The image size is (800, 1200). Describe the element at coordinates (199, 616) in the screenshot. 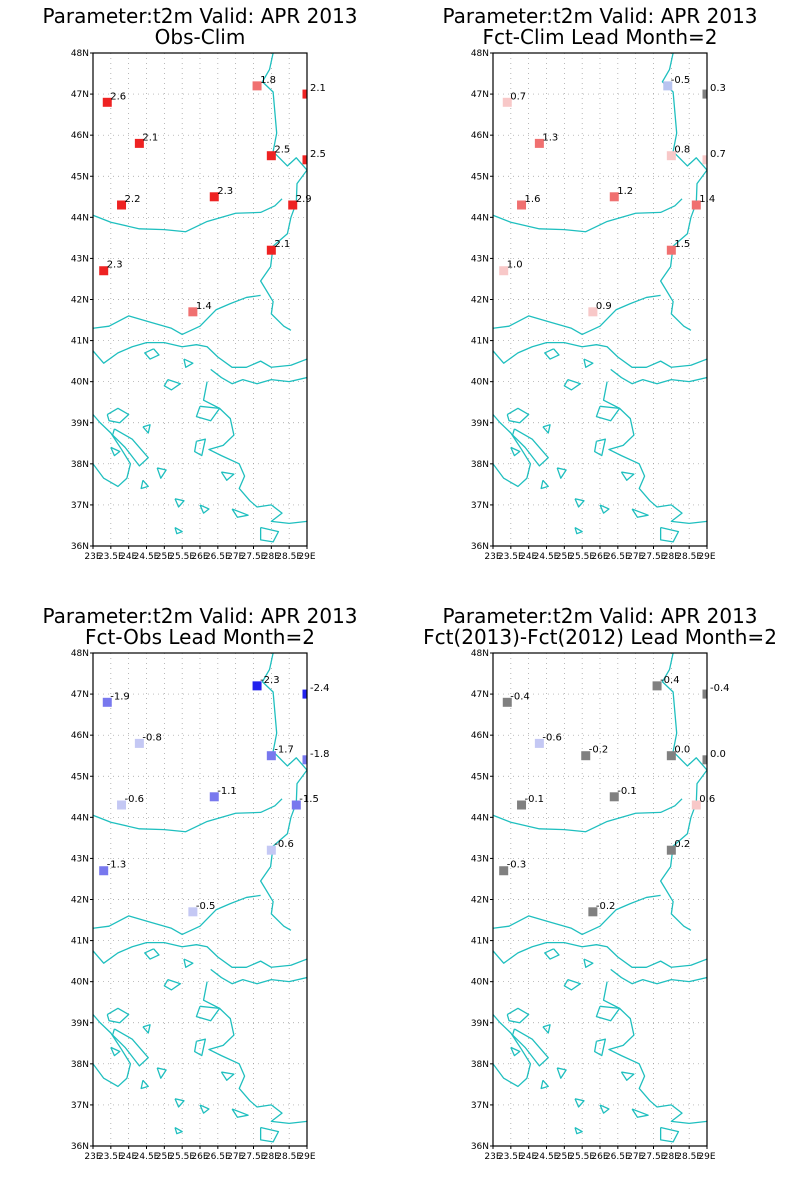

I see `panel-title-line1: Parameter:t2m Valid: APR 2013` at that location.